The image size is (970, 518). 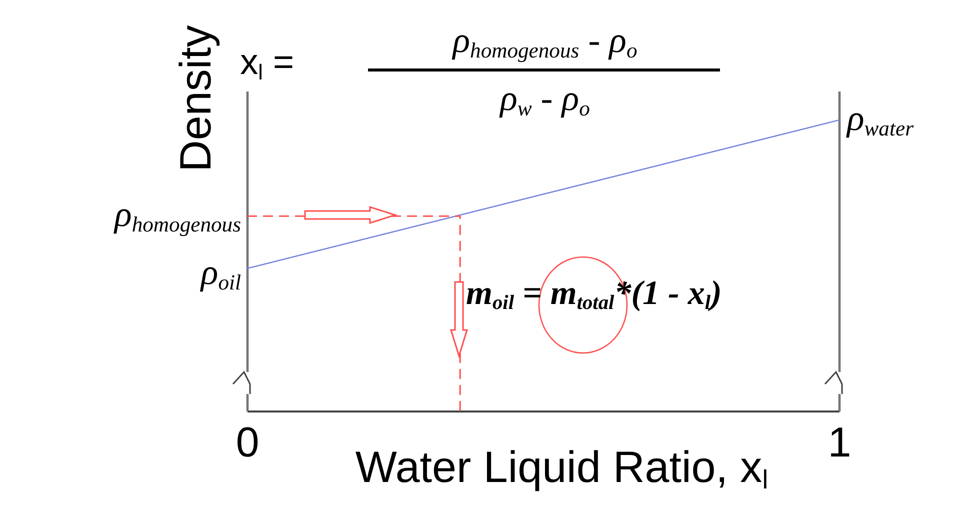 I want to click on ref-line-label: ρ$_{homogenous}$, so click(x=177, y=215).